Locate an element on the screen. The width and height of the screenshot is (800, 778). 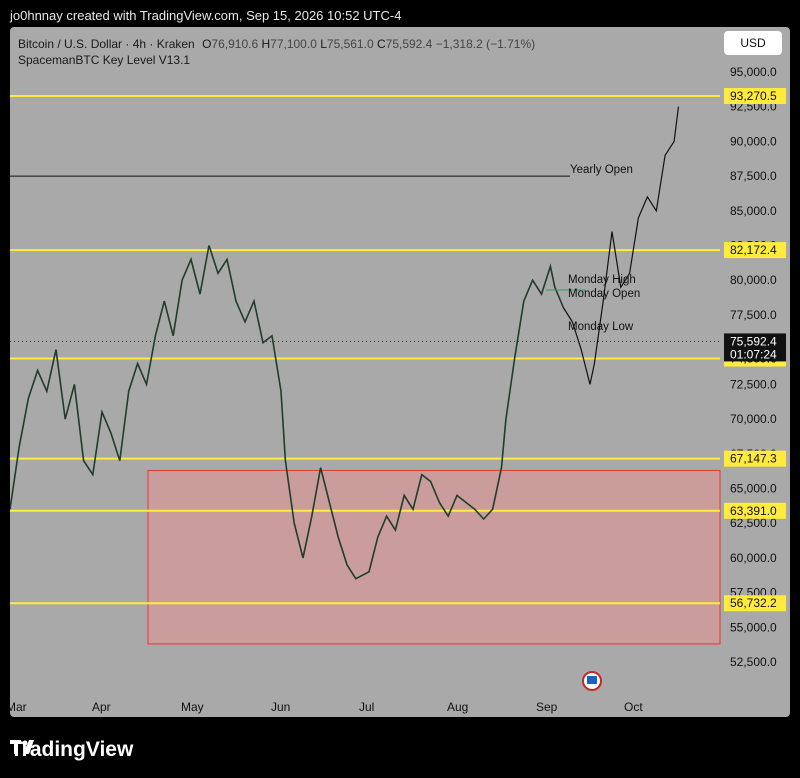
x-tick-label: Aug is located at coordinates (457, 707).